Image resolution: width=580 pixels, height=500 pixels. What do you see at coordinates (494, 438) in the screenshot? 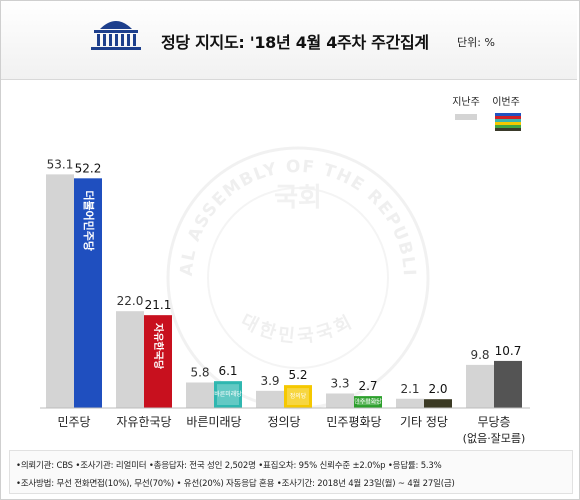
I see `category-sublabel: (없음·잘모름)` at bounding box center [494, 438].